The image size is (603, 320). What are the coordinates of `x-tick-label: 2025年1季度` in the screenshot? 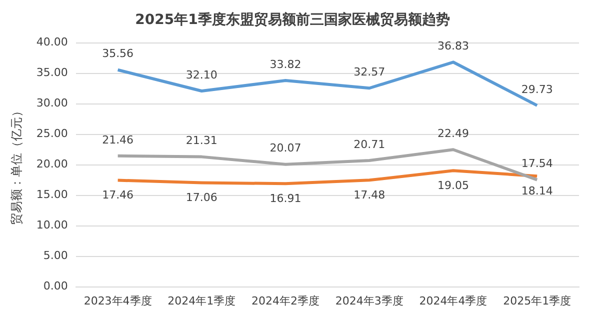 It's located at (537, 301).